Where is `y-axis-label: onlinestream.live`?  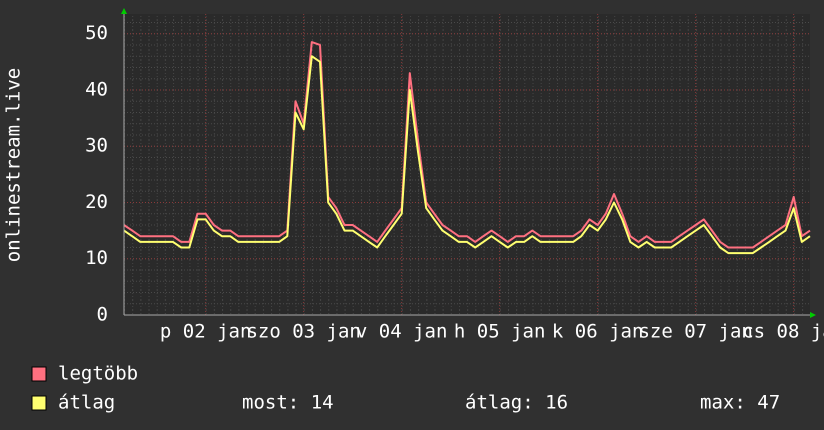
y-axis-label: onlinestream.live is located at coordinates (14, 165).